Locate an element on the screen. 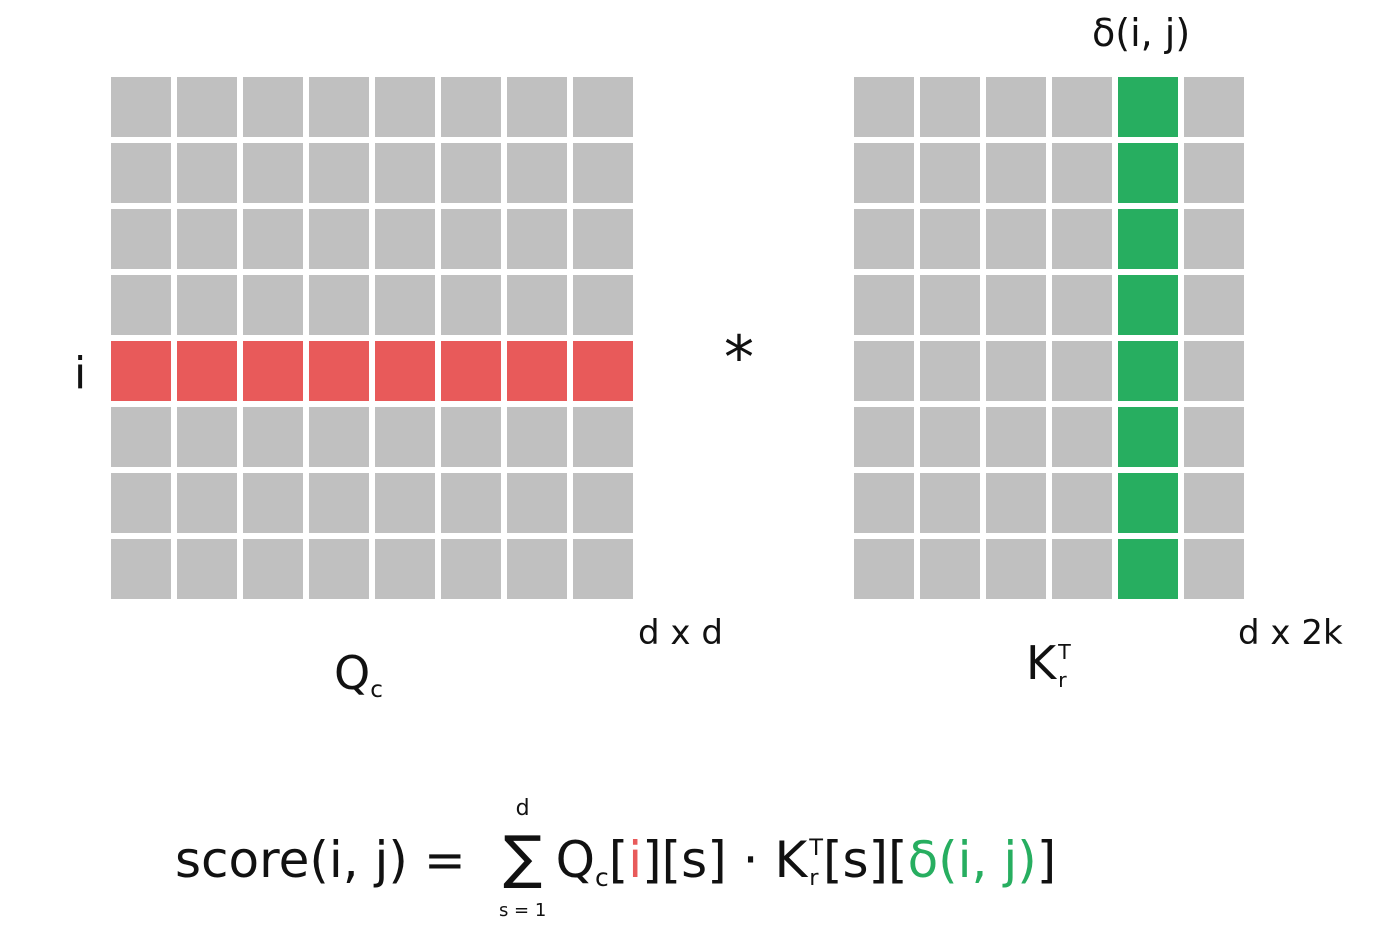  summation: d ∑ s = 1 is located at coordinates (523, 859).